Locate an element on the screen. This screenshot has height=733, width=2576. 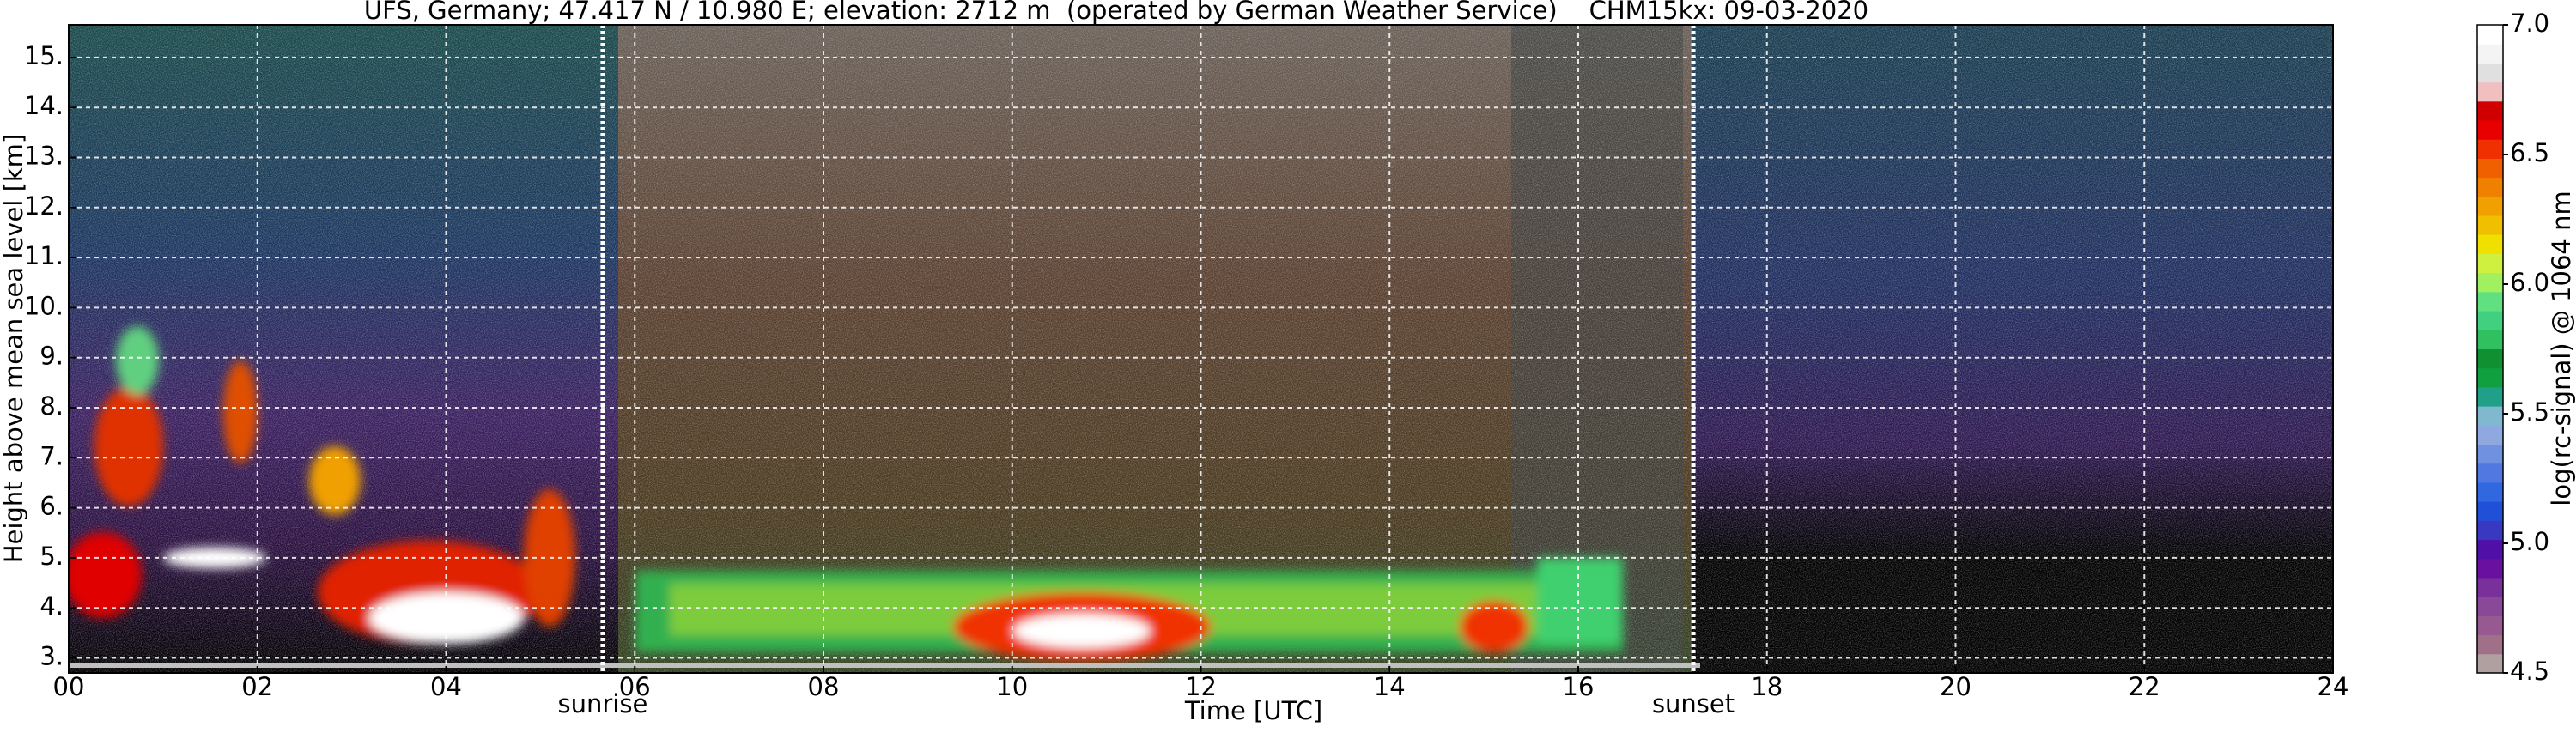
y-tick-label: 12. is located at coordinates (44, 206).